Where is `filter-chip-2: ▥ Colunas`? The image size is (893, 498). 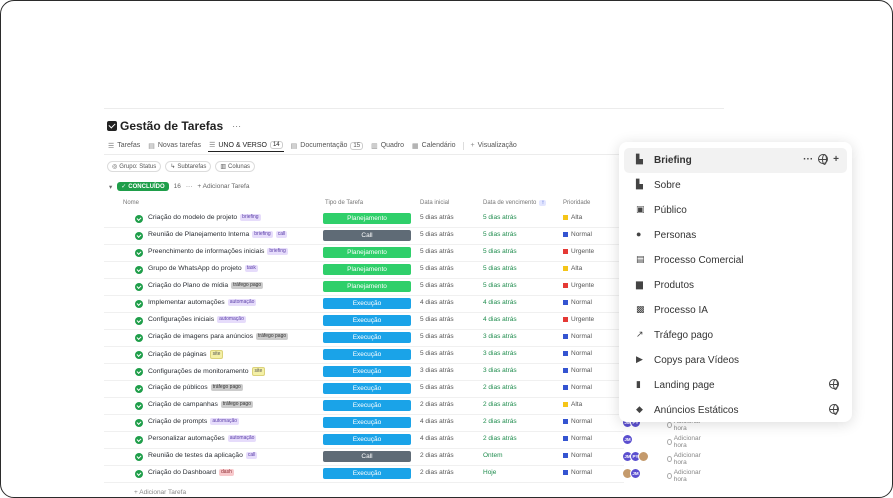 filter-chip-2: ▥ Colunas is located at coordinates (235, 166).